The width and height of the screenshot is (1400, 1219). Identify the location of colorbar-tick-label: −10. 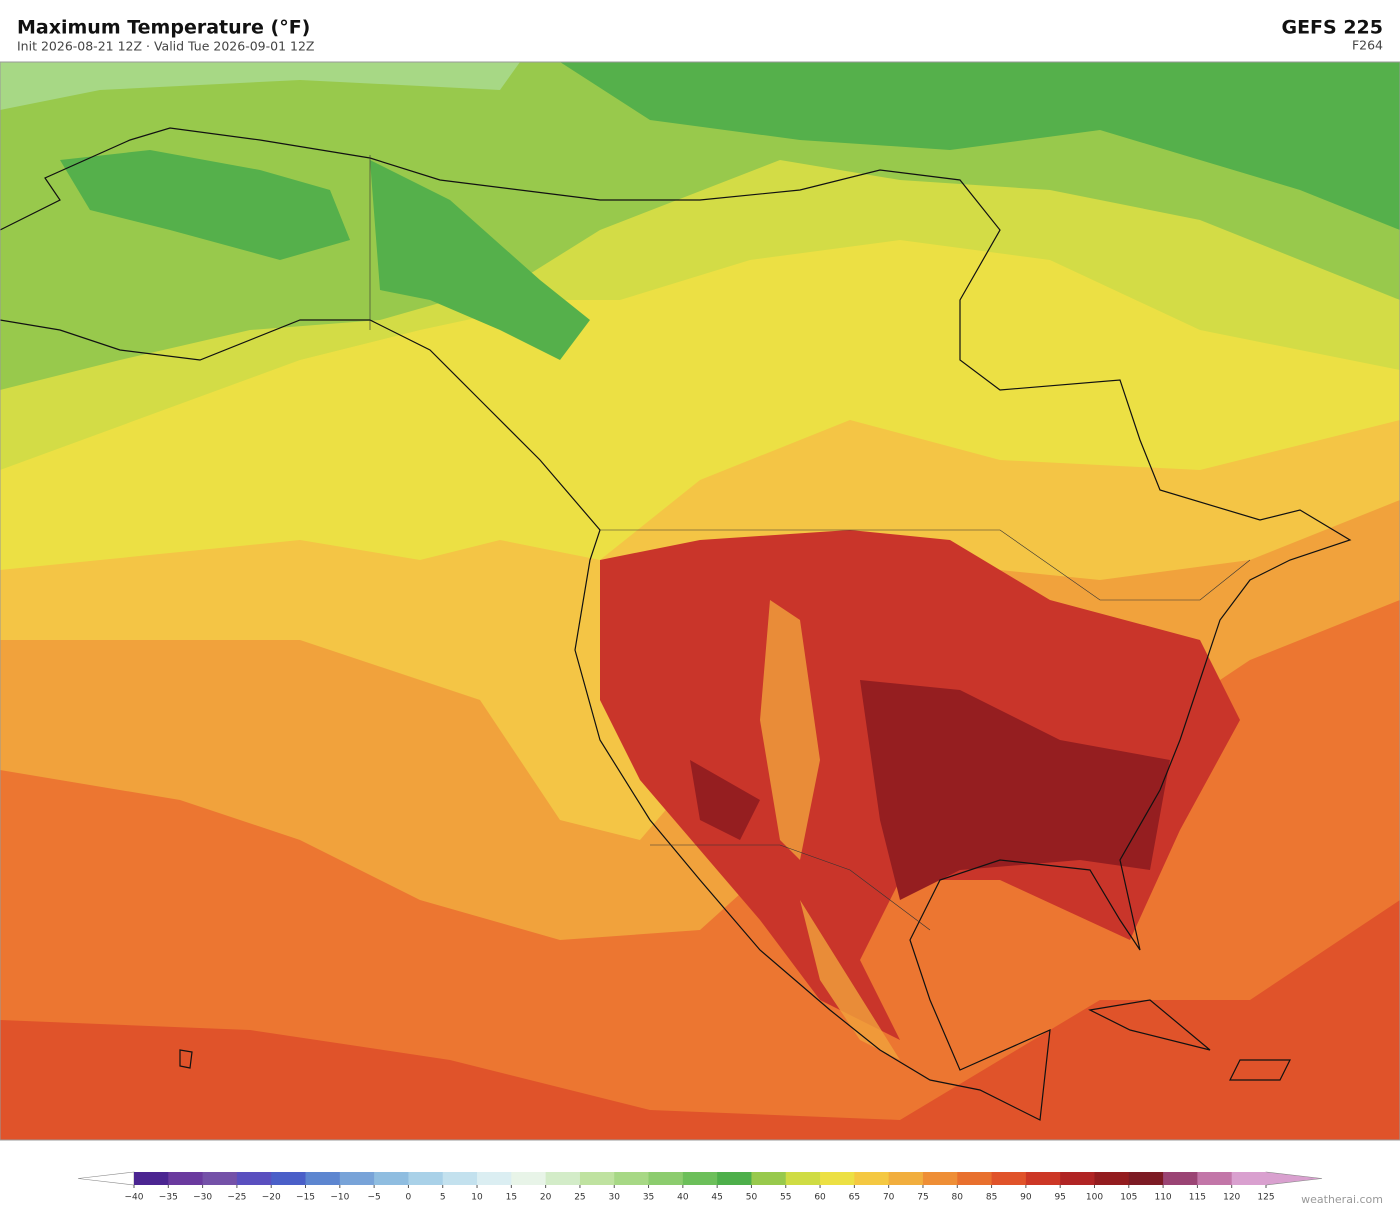
(339, 1198).